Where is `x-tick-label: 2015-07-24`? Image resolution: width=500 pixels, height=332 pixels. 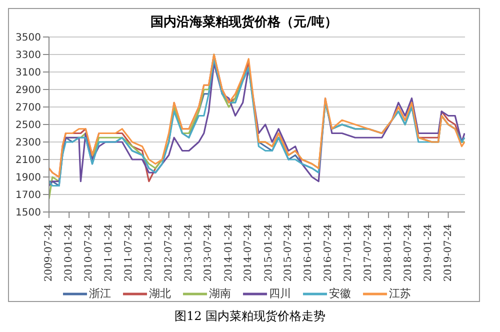 x-tick-label: 2015-07-24 is located at coordinates (288, 253).